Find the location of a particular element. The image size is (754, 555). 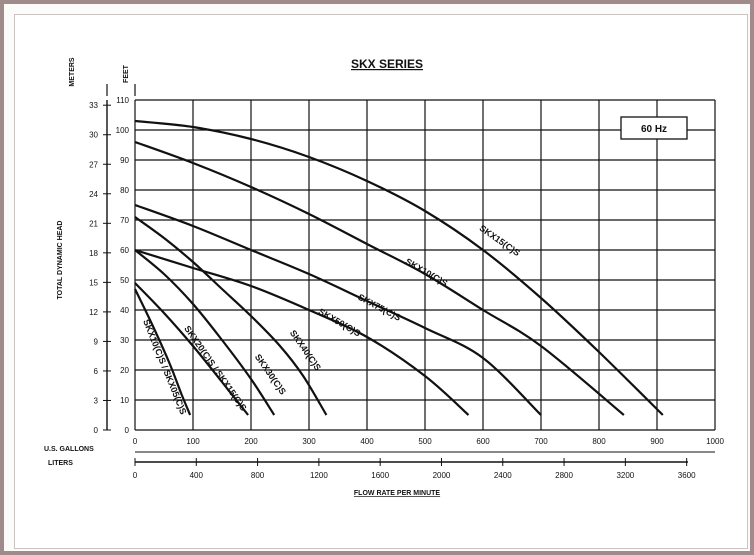

x-tick-label-gallons: 700 is located at coordinates (541, 441).